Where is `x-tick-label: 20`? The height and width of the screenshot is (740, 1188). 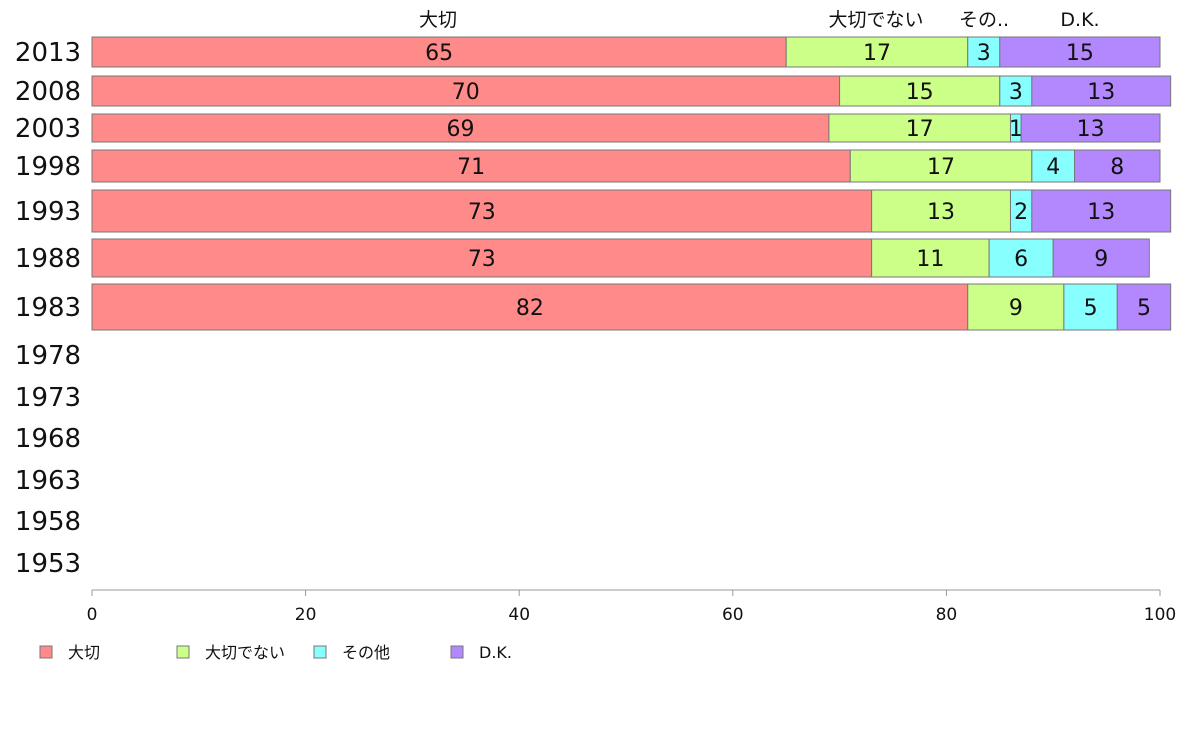
x-tick-label: 20 is located at coordinates (306, 615).